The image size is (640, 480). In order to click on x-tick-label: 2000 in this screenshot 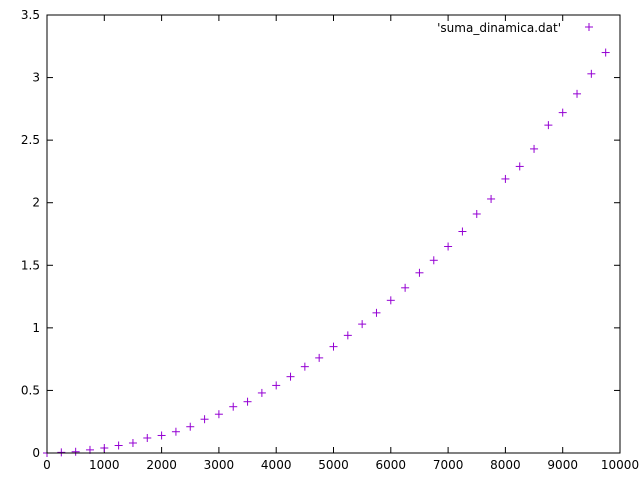, I will do `click(161, 465)`.